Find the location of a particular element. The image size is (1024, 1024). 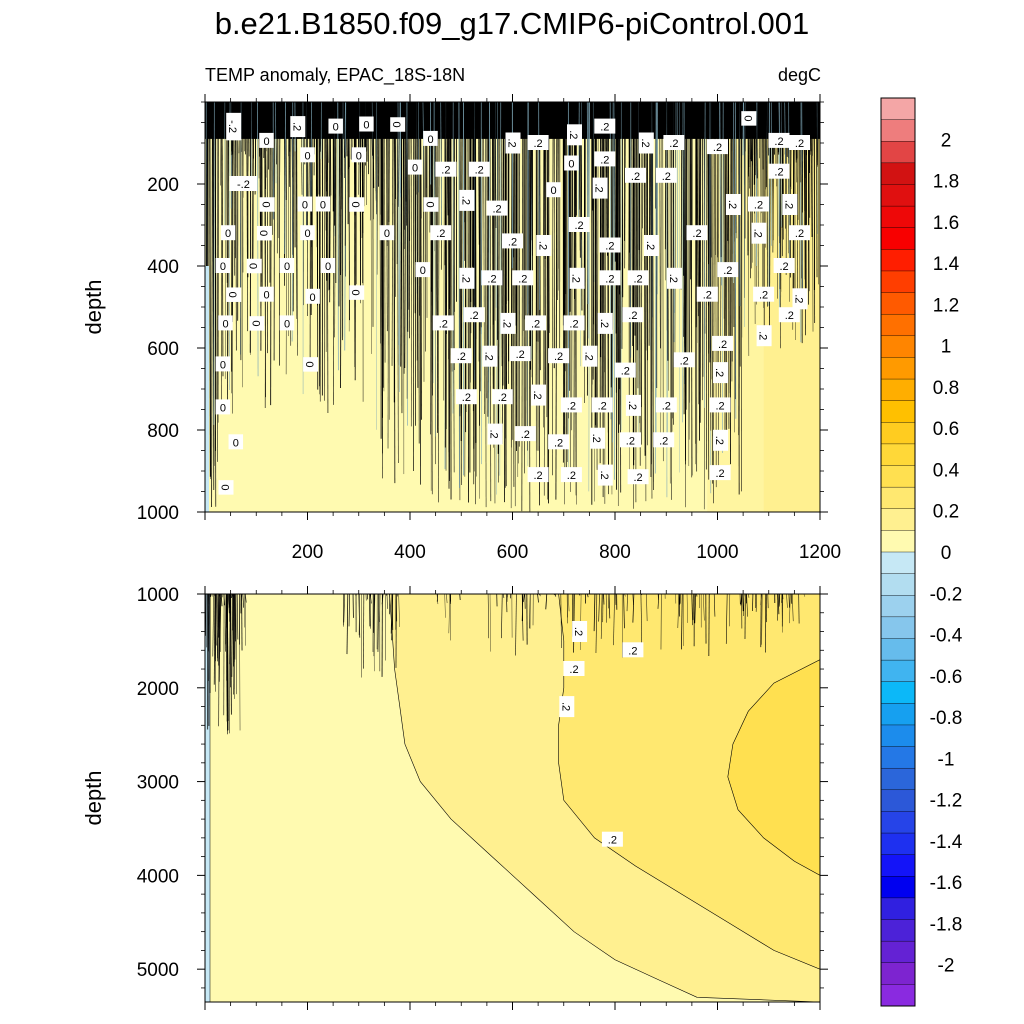

upper-cold-sliver is located at coordinates (207, 389).